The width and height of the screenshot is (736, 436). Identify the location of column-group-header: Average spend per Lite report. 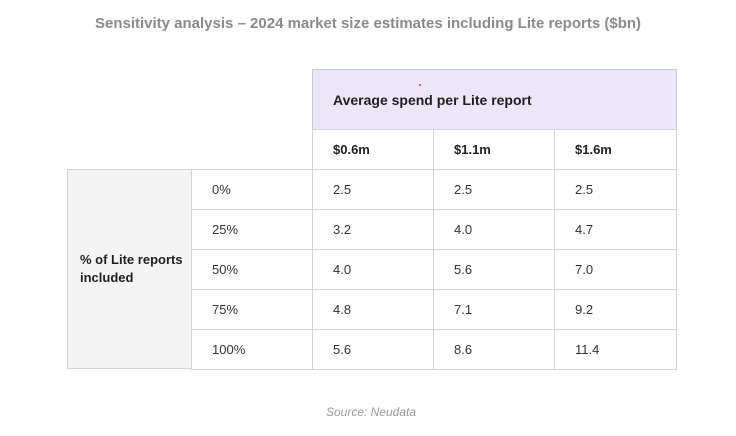
(494, 99).